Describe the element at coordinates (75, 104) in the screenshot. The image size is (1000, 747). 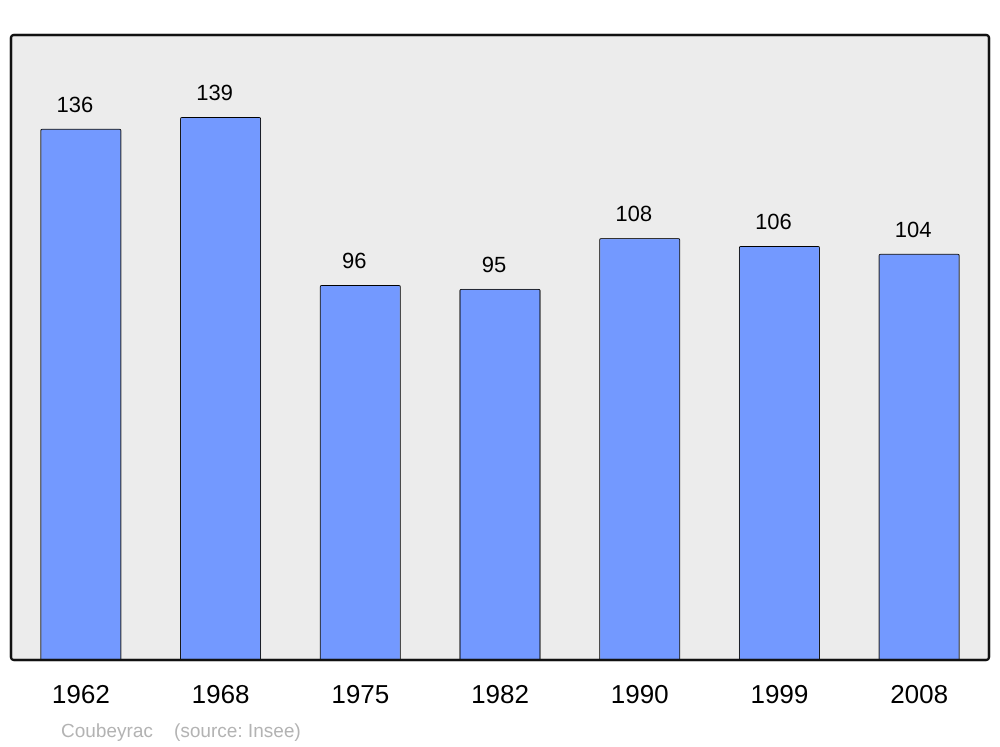
I see `data-label: 136` at that location.